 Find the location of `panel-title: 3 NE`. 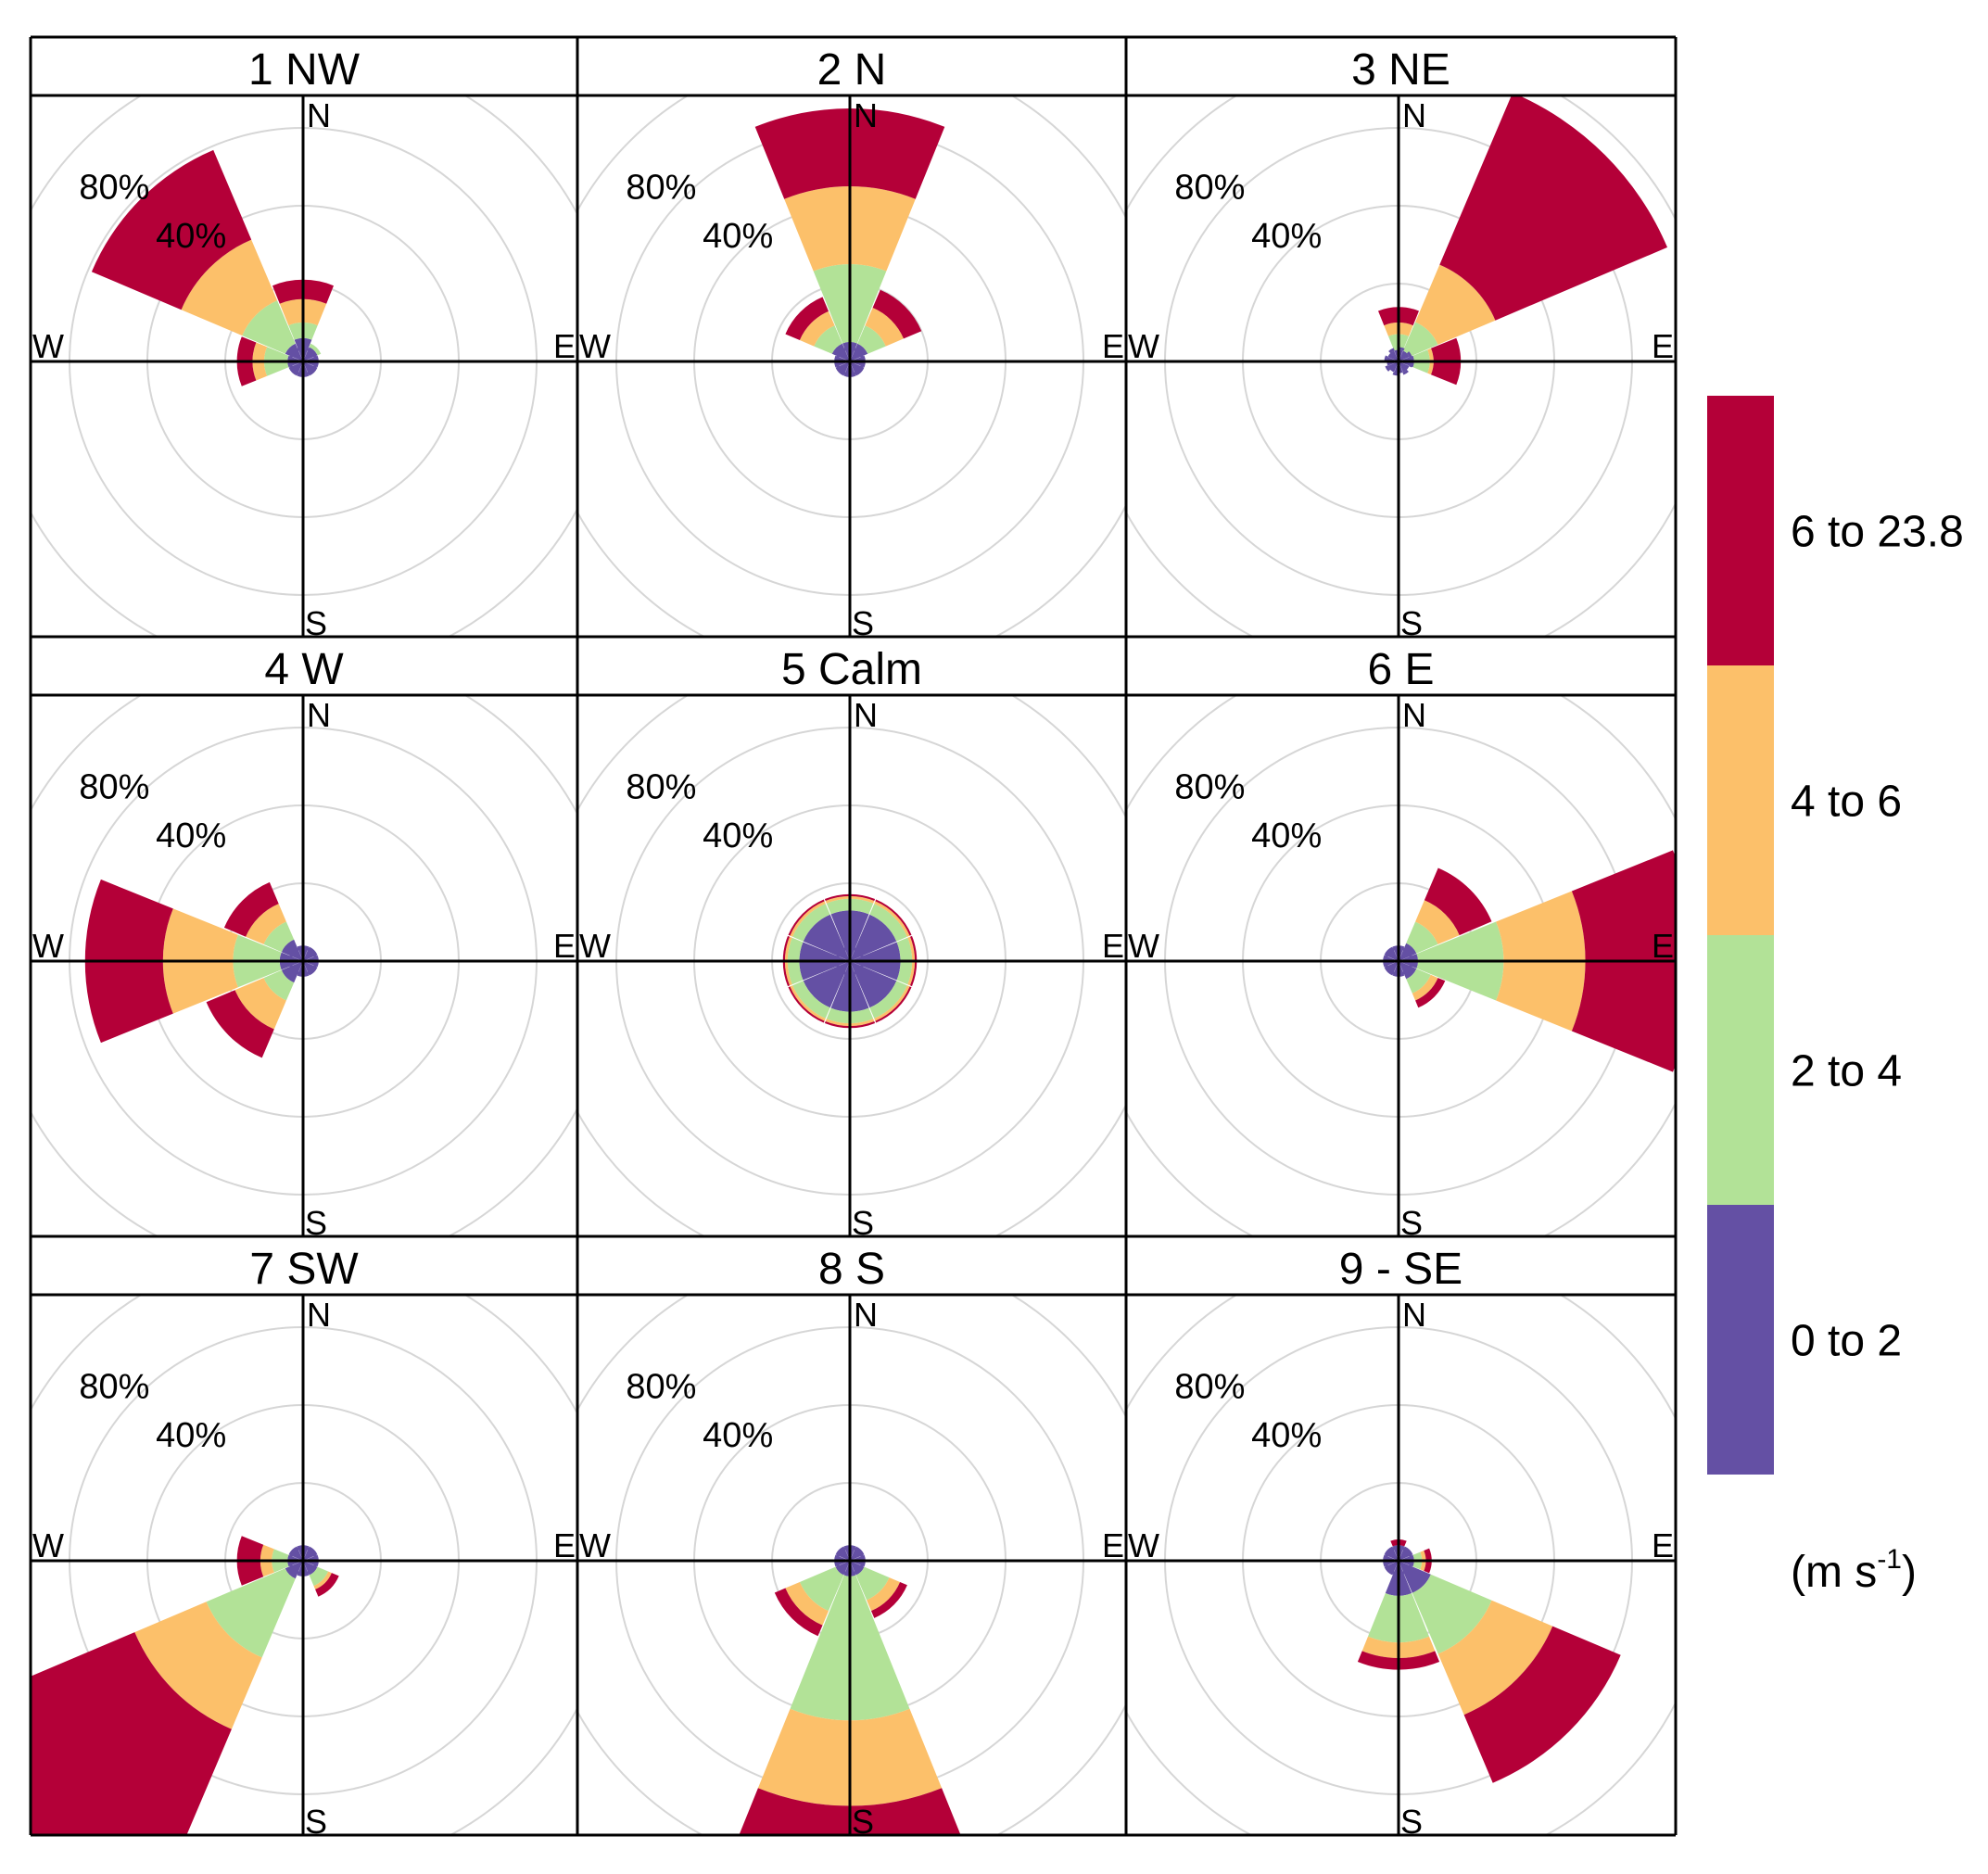

panel-title: 3 NE is located at coordinates (1400, 70).